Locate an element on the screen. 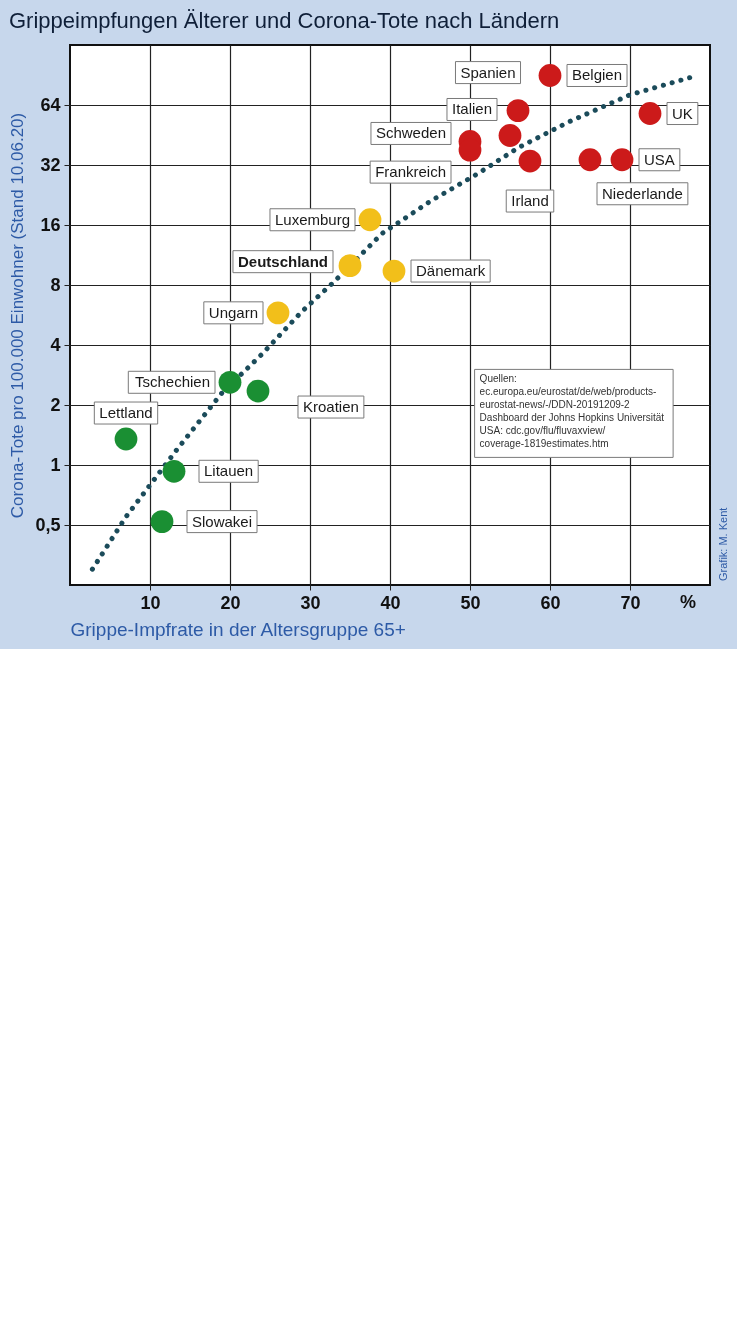  annotation: Ungarn is located at coordinates (233, 312).